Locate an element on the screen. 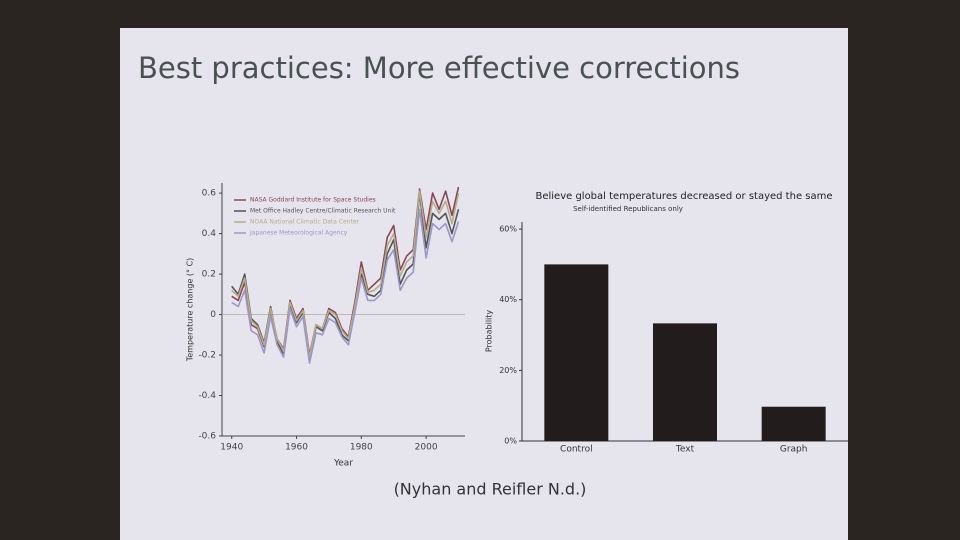 Image resolution: width=960 pixels, height=540 pixels. x-tick-label: 1940 is located at coordinates (231, 448).